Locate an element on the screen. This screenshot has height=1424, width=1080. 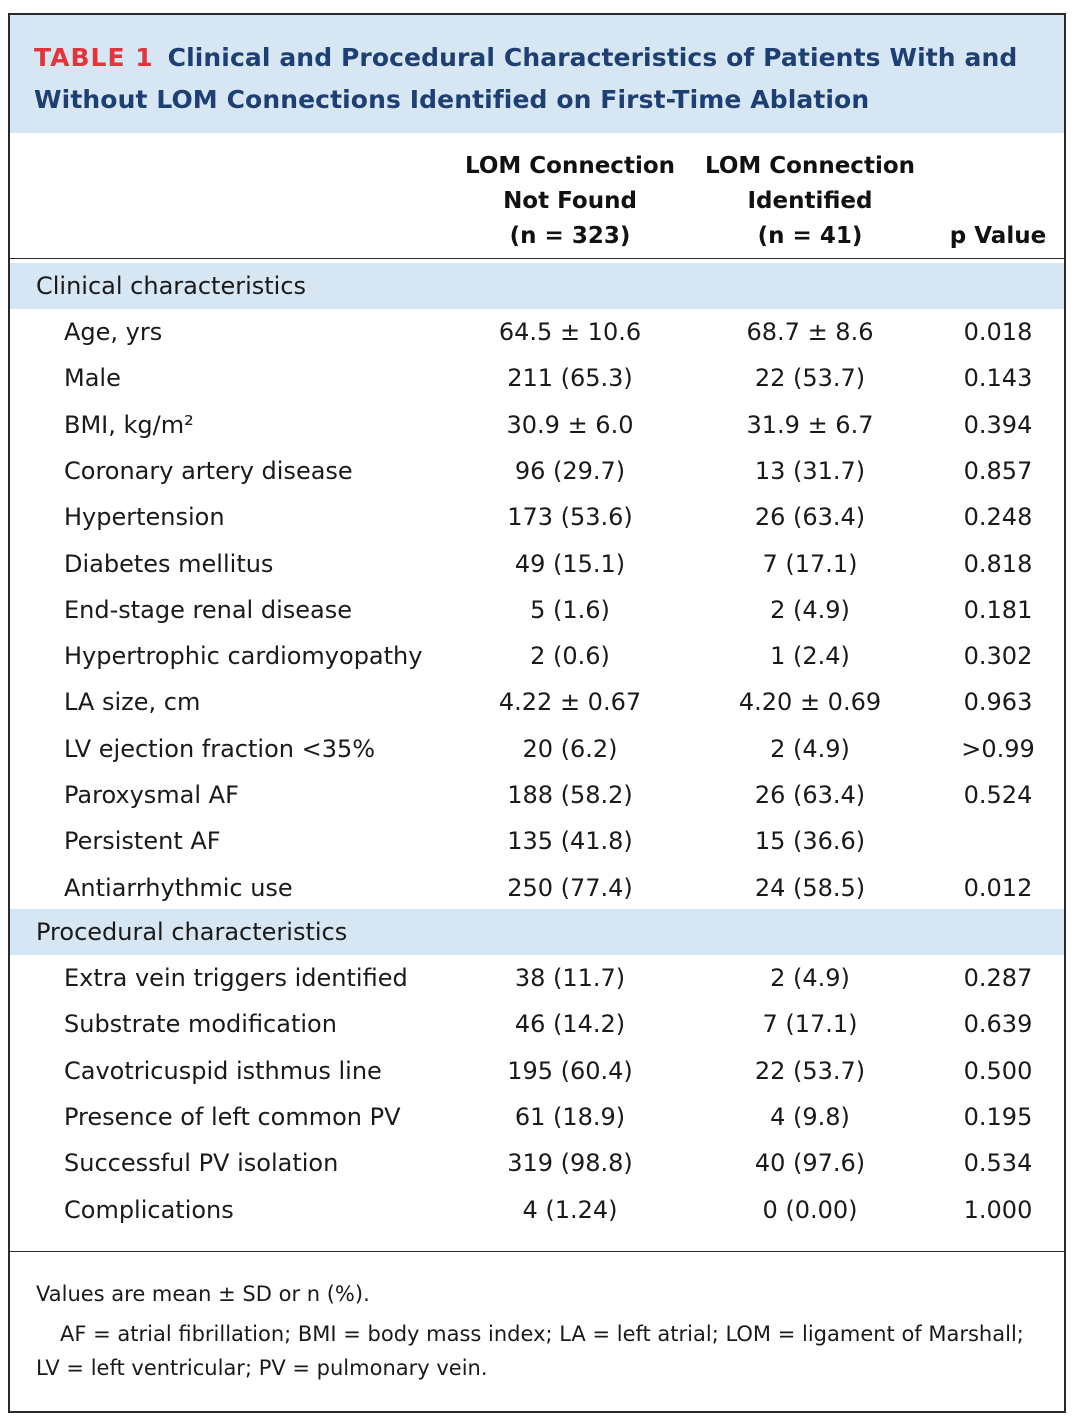
section-header-procedural: Procedural characteristics is located at coordinates (537, 932).